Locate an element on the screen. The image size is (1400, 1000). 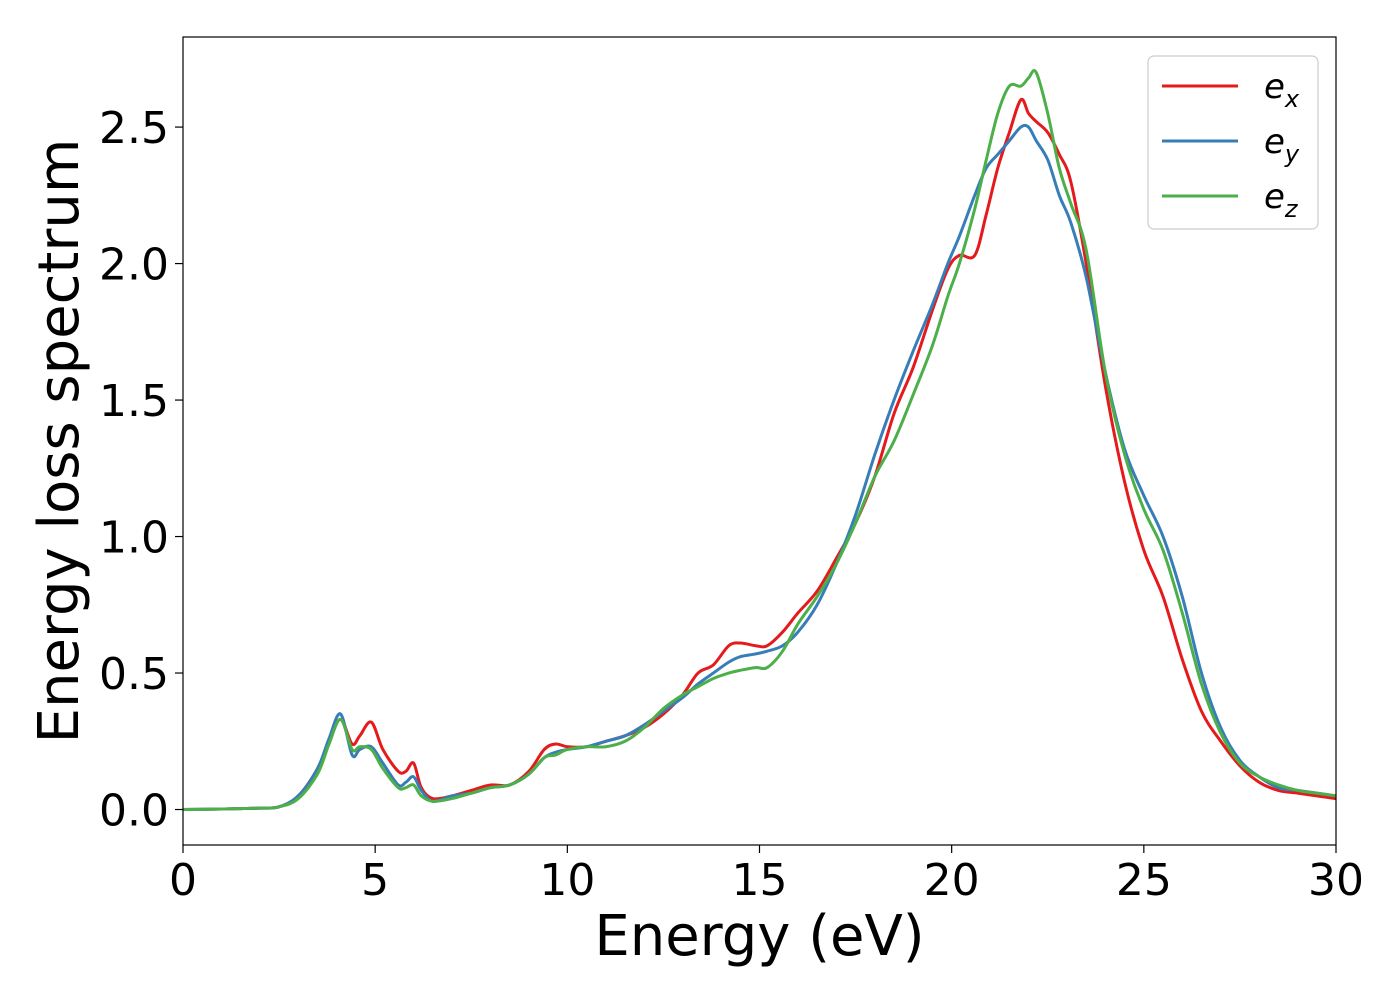
x-tick-label: 10 is located at coordinates (567, 880).